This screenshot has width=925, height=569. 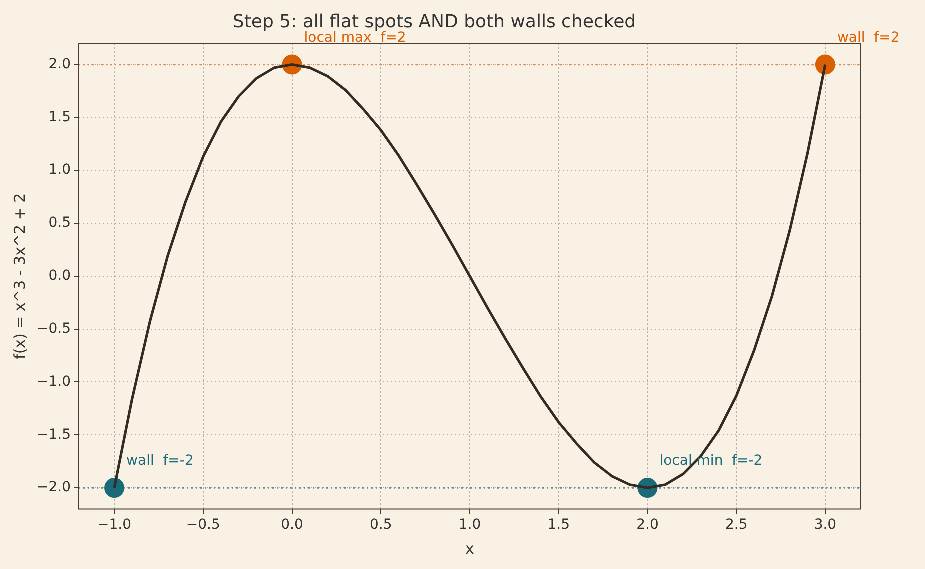 I want to click on annotation: wall f=-2, so click(x=160, y=461).